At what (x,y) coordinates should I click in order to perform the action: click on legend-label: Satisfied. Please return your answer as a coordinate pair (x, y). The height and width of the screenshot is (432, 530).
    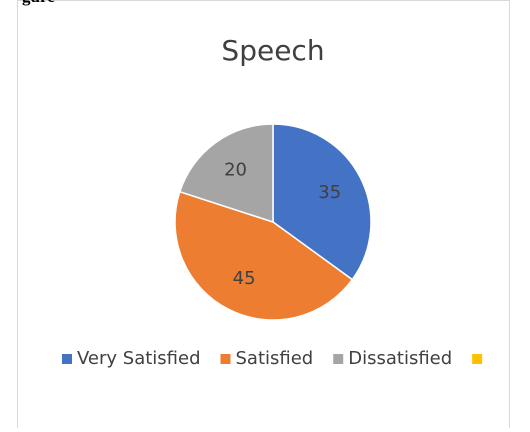
    Looking at the image, I should click on (275, 358).